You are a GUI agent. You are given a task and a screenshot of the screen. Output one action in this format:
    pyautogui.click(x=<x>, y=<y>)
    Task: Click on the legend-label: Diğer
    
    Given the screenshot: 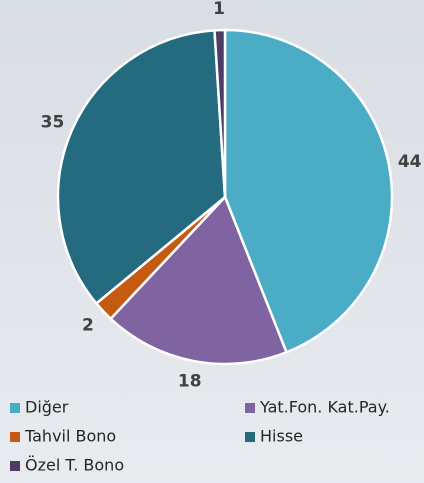 What is the action you would take?
    pyautogui.click(x=47, y=407)
    